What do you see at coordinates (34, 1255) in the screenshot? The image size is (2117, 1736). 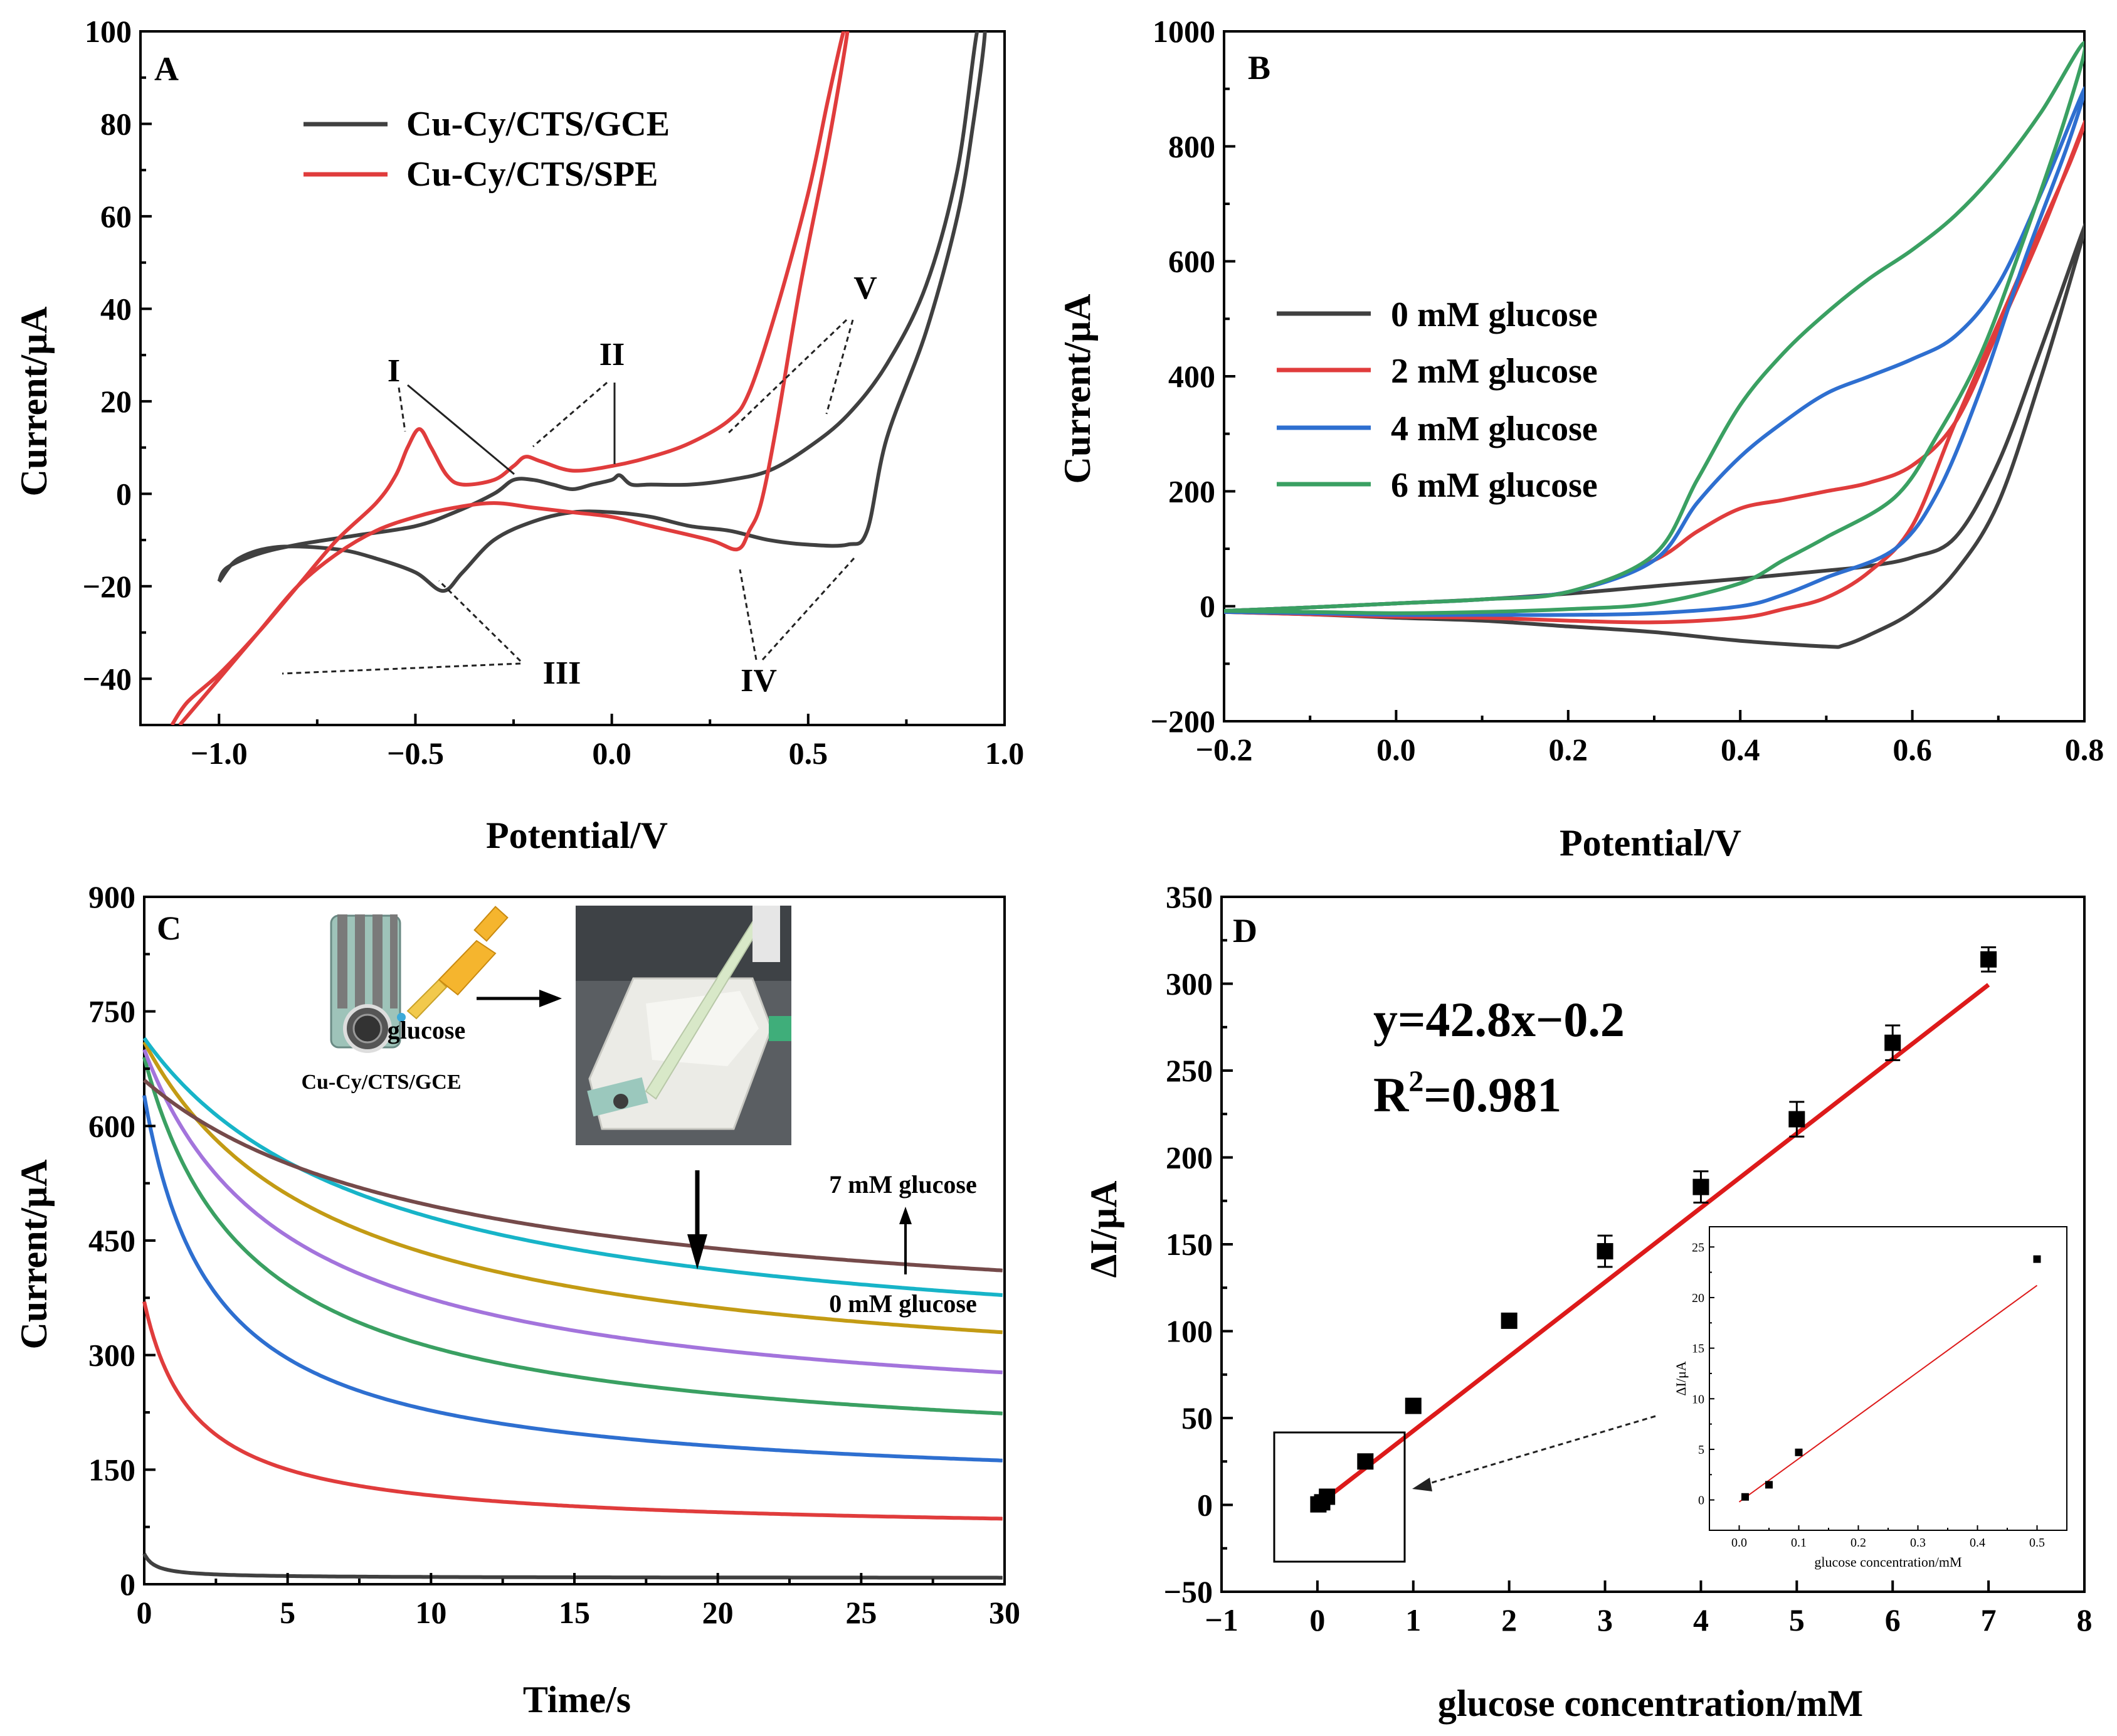 I see `panel-c-ylabel: Current/μA` at bounding box center [34, 1255].